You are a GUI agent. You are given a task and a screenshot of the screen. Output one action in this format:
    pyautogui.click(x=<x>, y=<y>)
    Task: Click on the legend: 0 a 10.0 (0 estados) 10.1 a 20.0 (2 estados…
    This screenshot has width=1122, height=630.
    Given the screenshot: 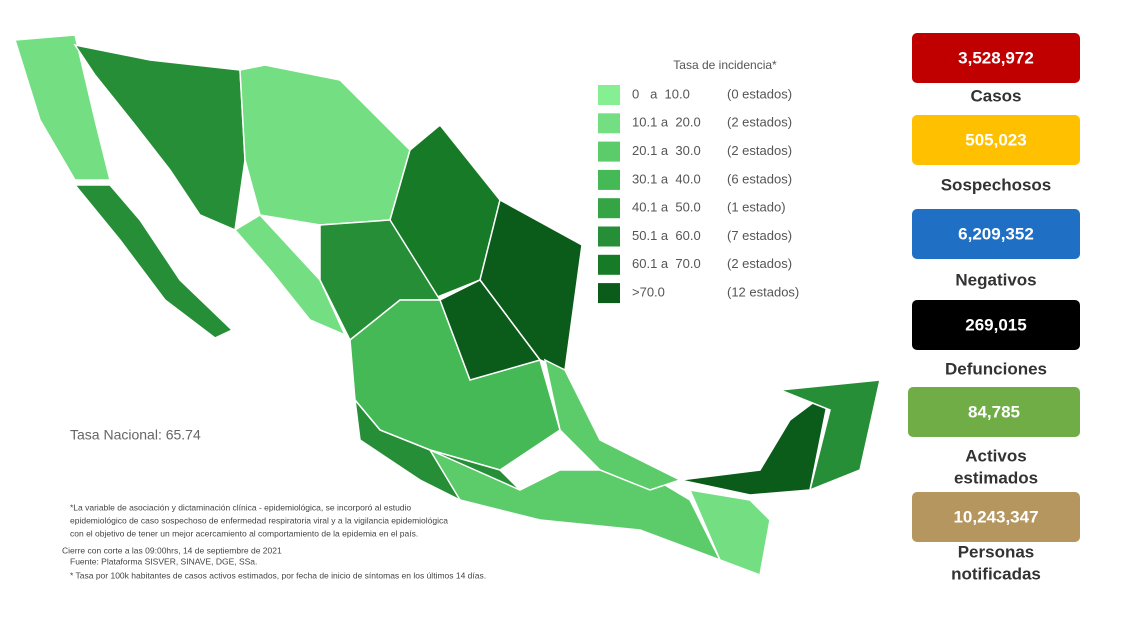 What is the action you would take?
    pyautogui.click(x=698, y=194)
    